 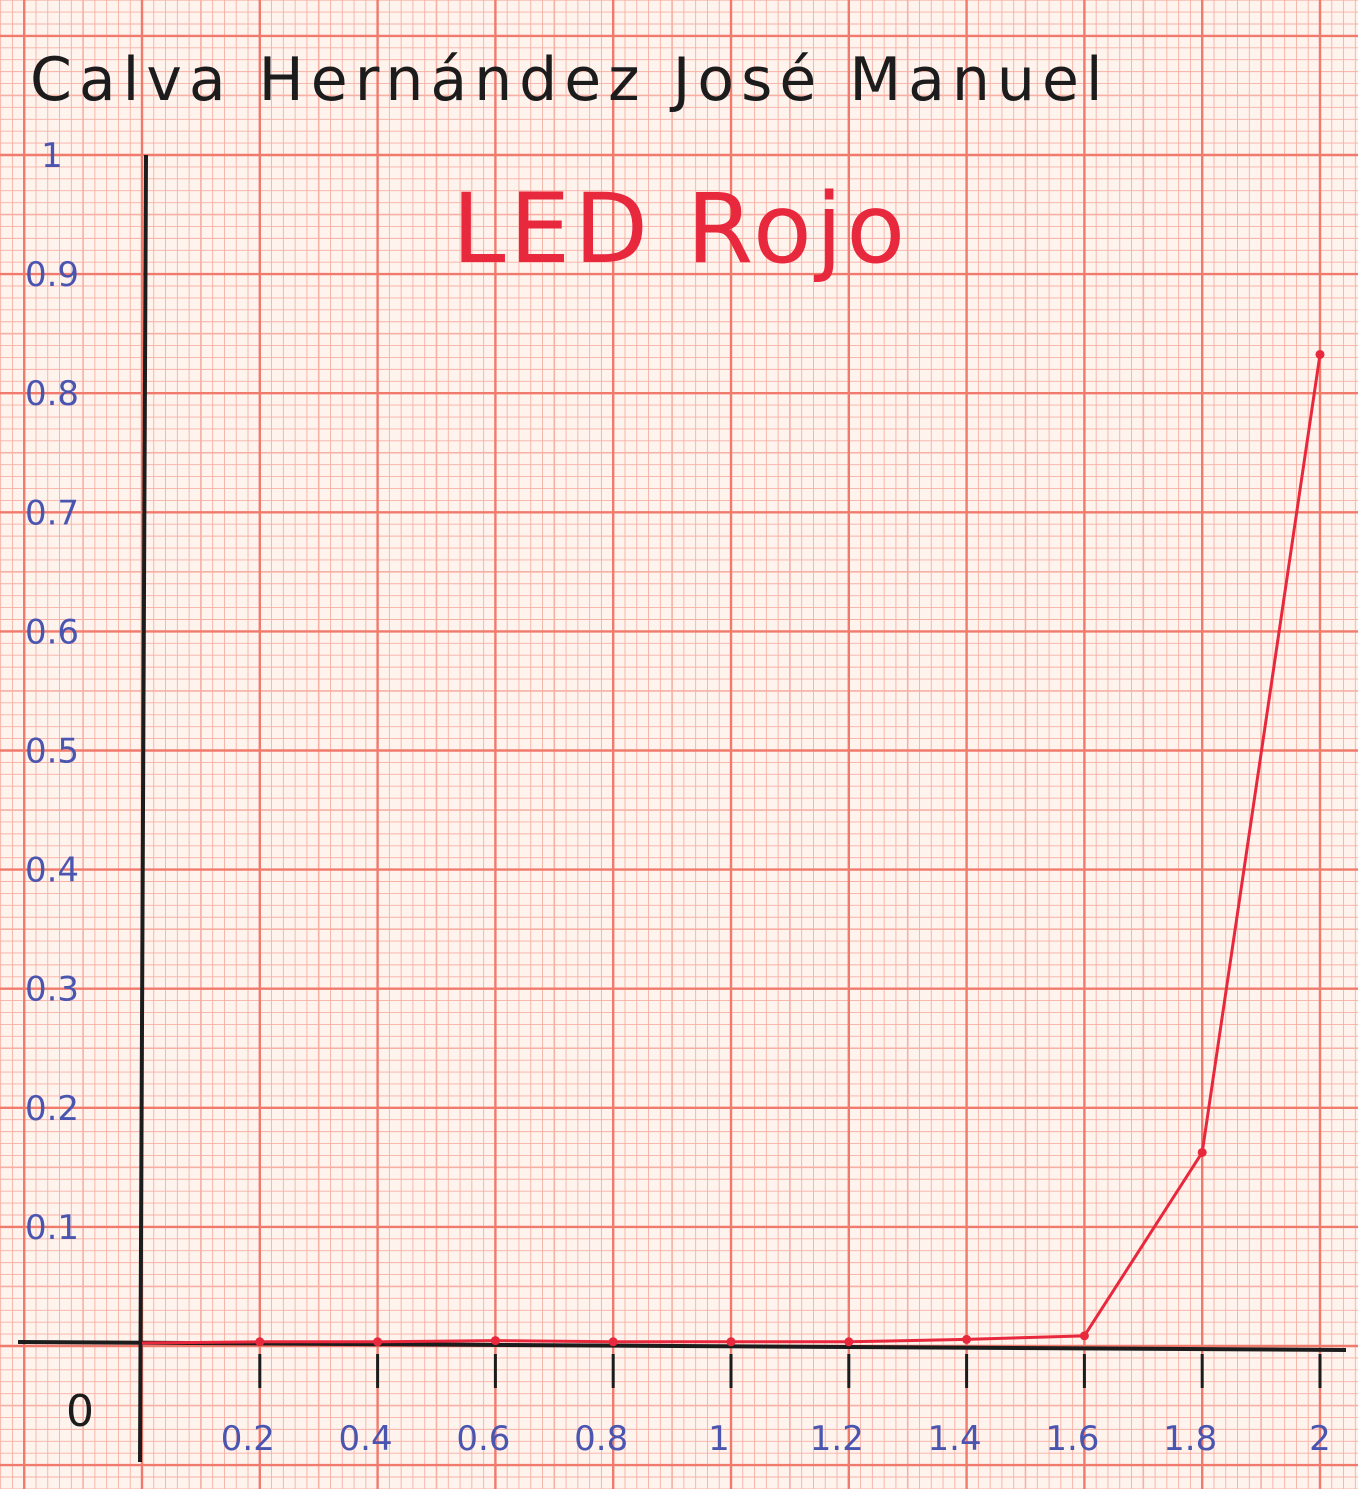 What do you see at coordinates (955, 1439) in the screenshot?
I see `x-tick-label: 1.4` at bounding box center [955, 1439].